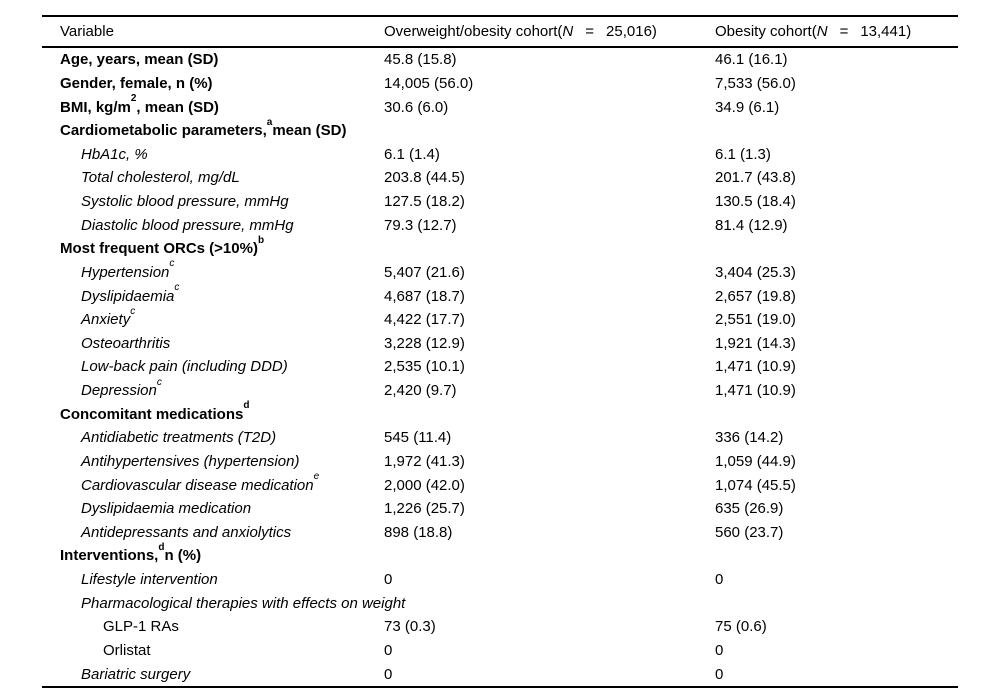 Image resolution: width=1000 pixels, height=699 pixels. What do you see at coordinates (500, 344) in the screenshot?
I see `table-row: Osteoarthritis 3,228 (12.9) 1,921 (14.3)` at bounding box center [500, 344].